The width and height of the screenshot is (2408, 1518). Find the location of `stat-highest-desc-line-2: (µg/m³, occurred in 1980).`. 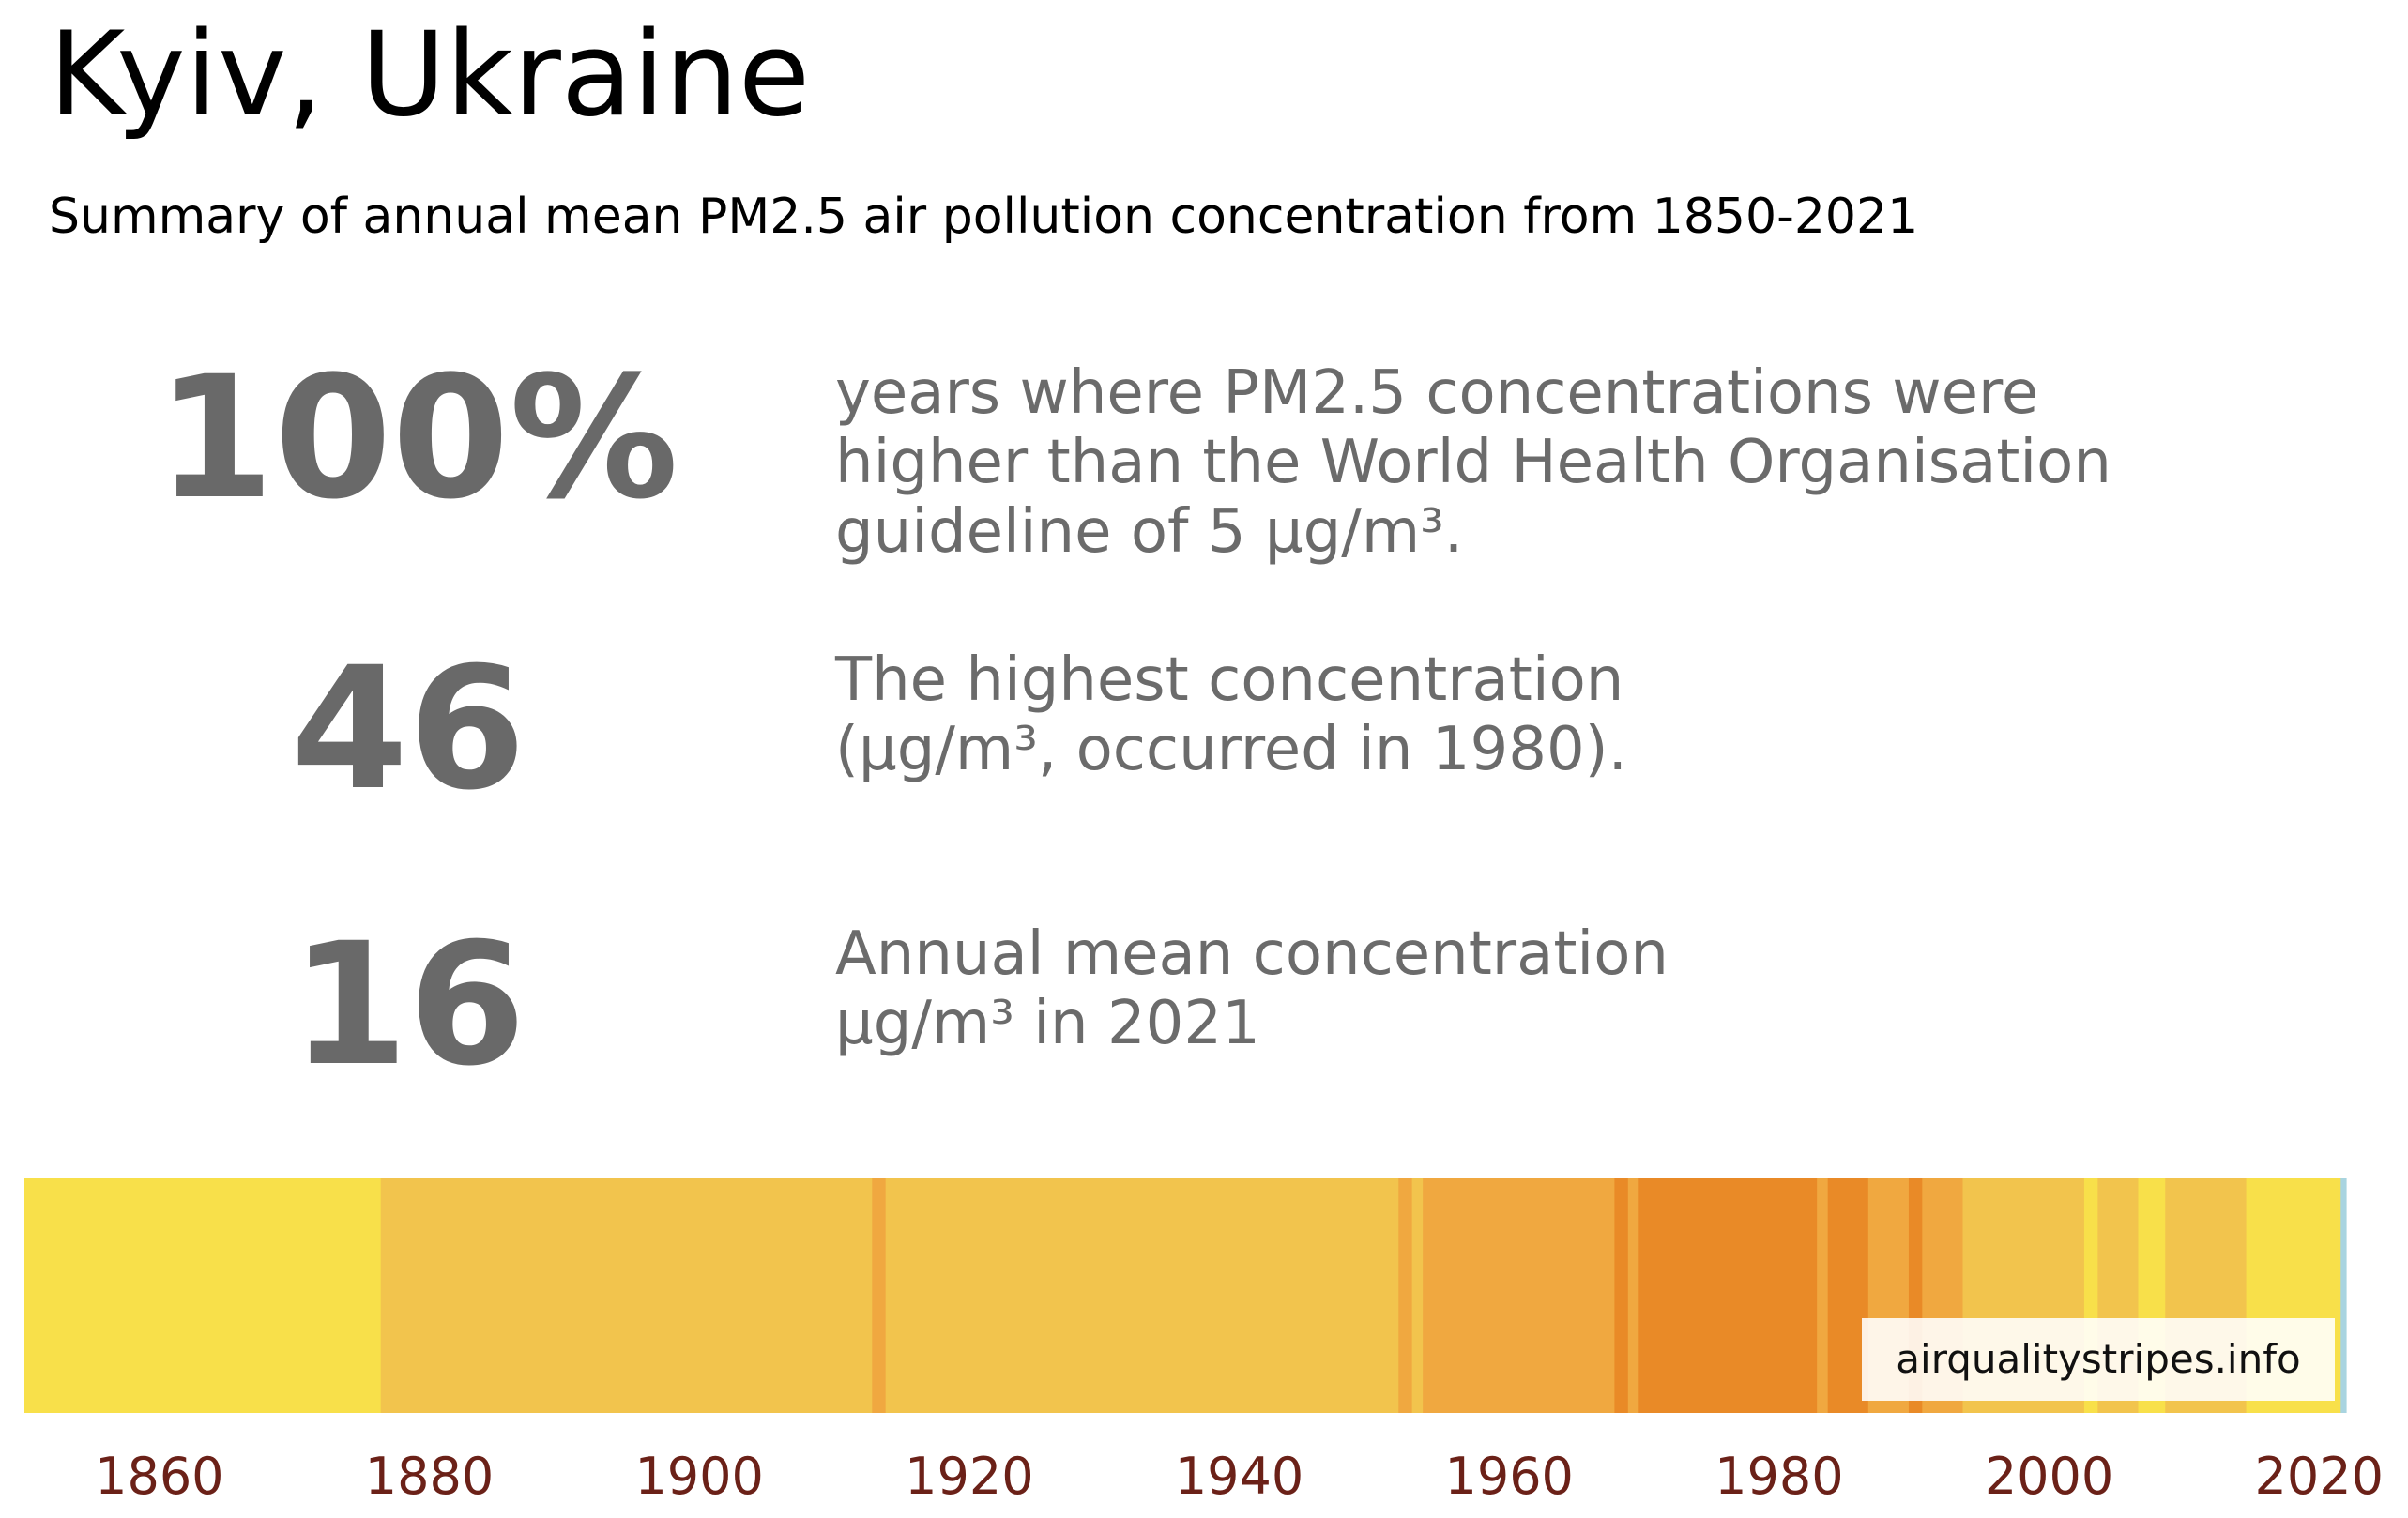

stat-highest-desc-line-2: (µg/m³, occurred in 1980). is located at coordinates (1231, 750).